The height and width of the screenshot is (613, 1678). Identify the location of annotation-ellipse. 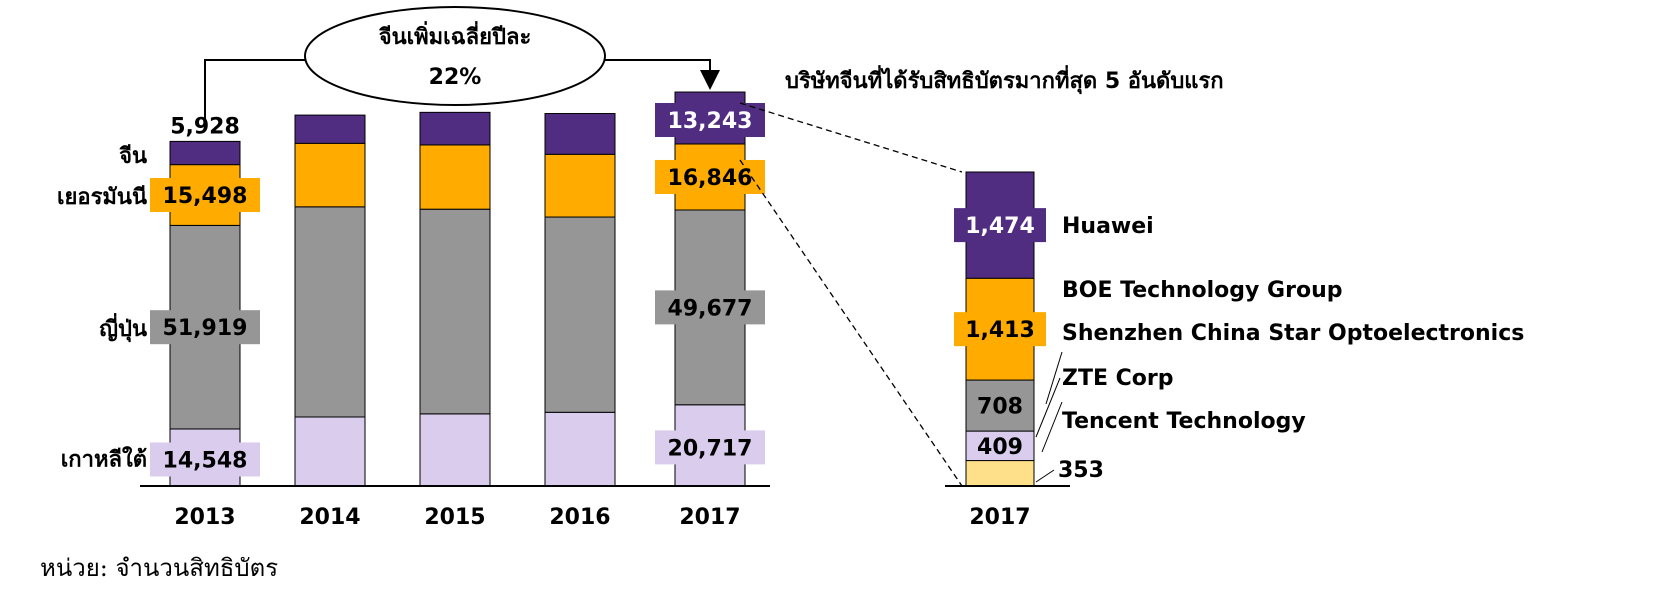
(455, 56).